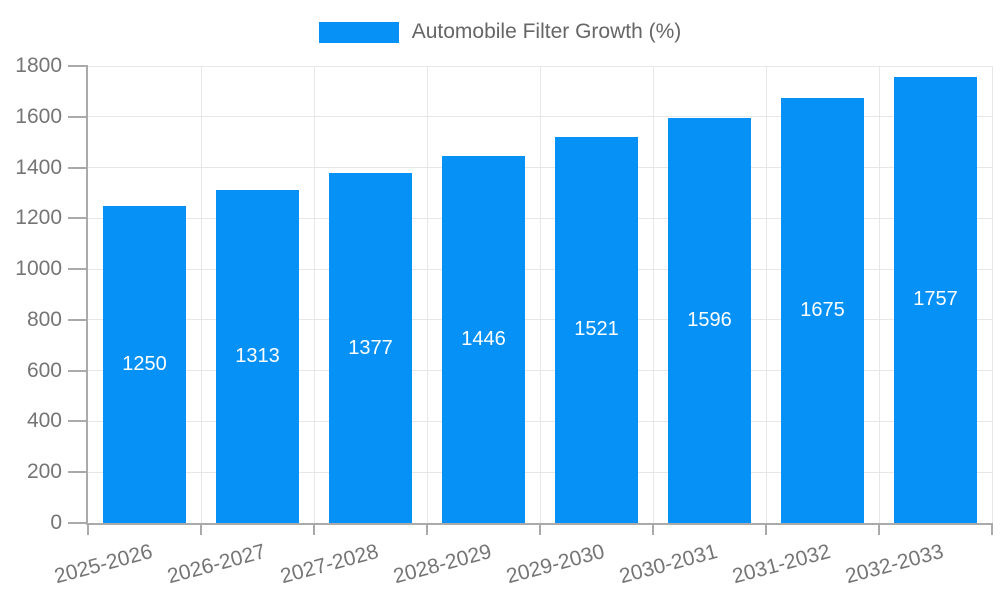  I want to click on legend: Automobile Filter Growth (%), so click(500, 32).